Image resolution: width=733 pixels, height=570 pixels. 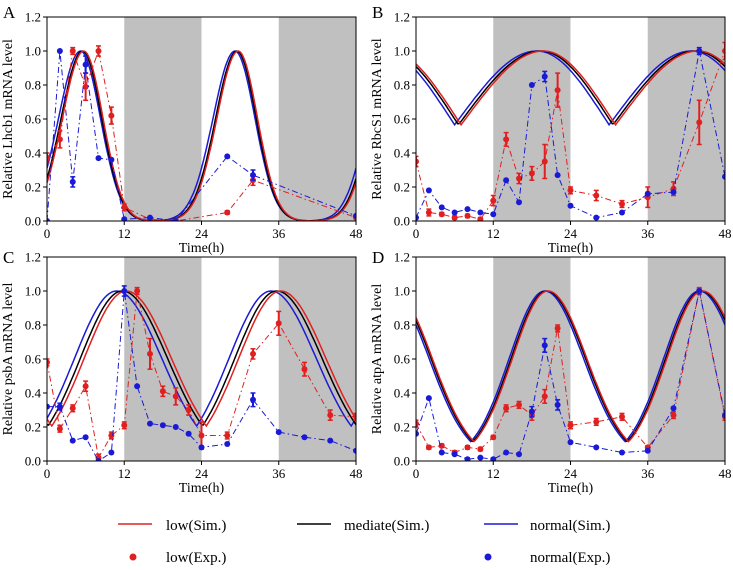 I want to click on y-axis-label: Relative RbcS1 mRNA level, so click(x=377, y=118).